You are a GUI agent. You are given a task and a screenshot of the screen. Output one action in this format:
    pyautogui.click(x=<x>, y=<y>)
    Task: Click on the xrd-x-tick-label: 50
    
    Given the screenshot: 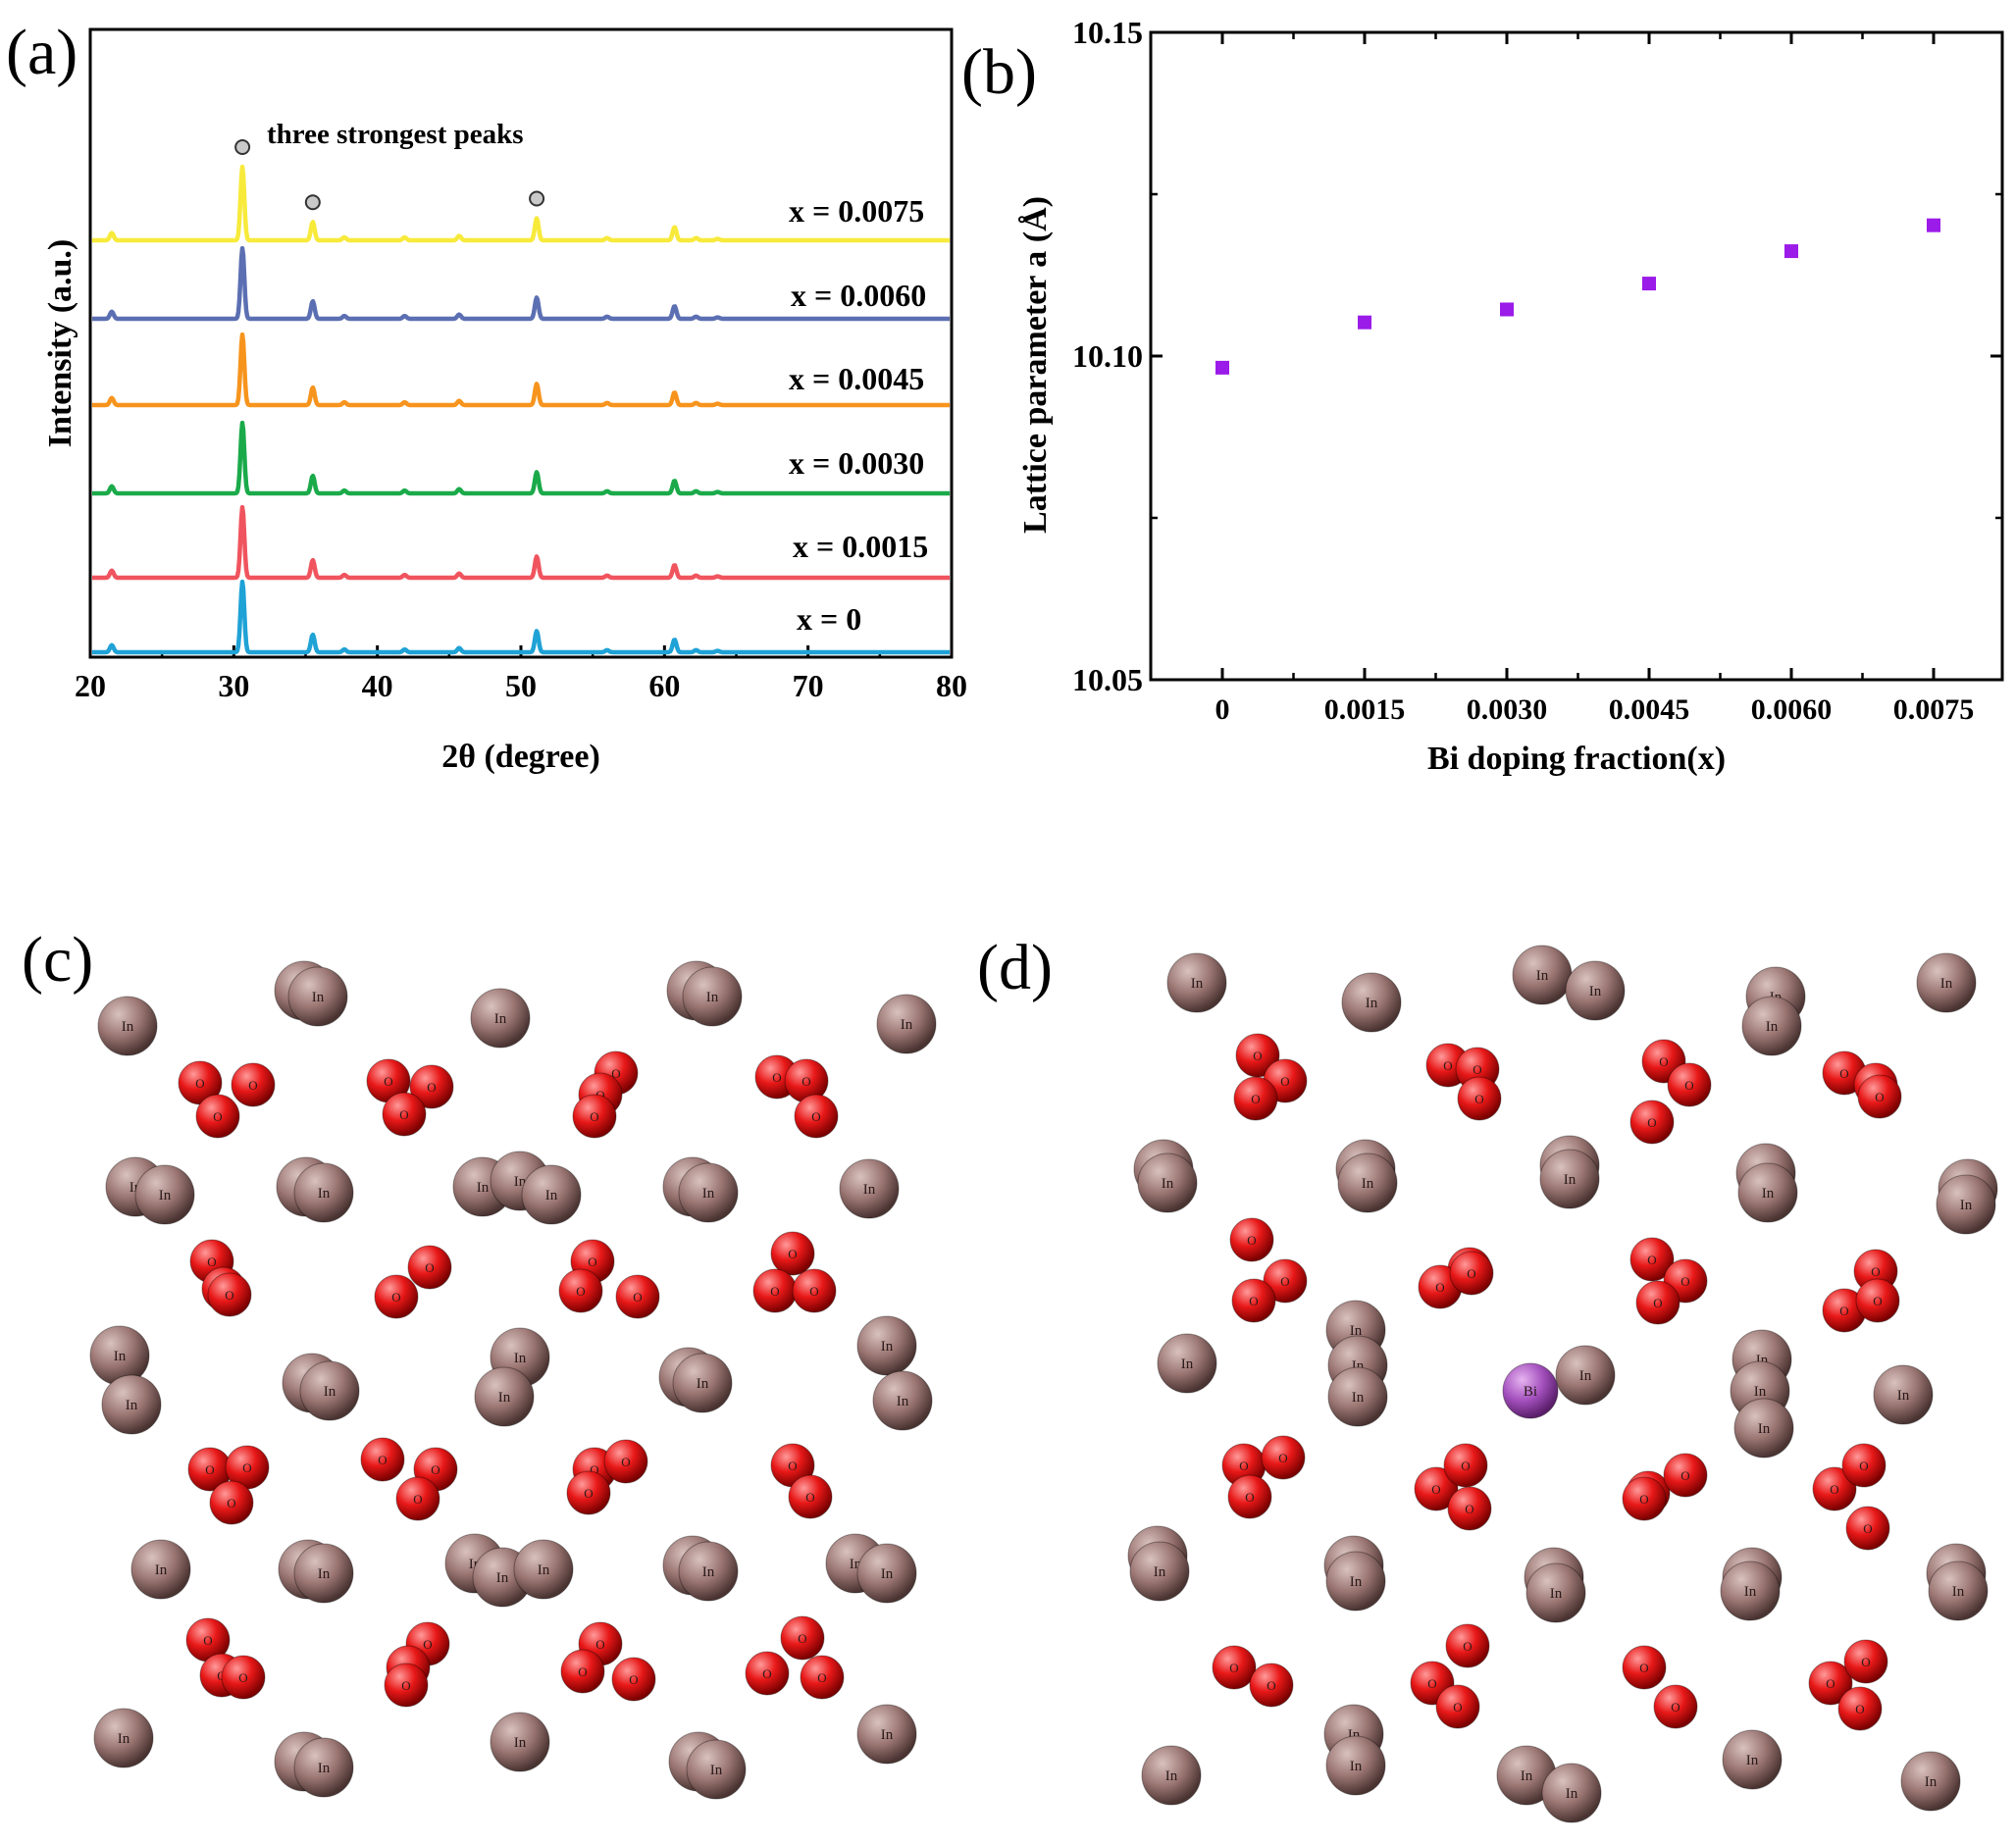 What is the action you would take?
    pyautogui.click(x=521, y=685)
    